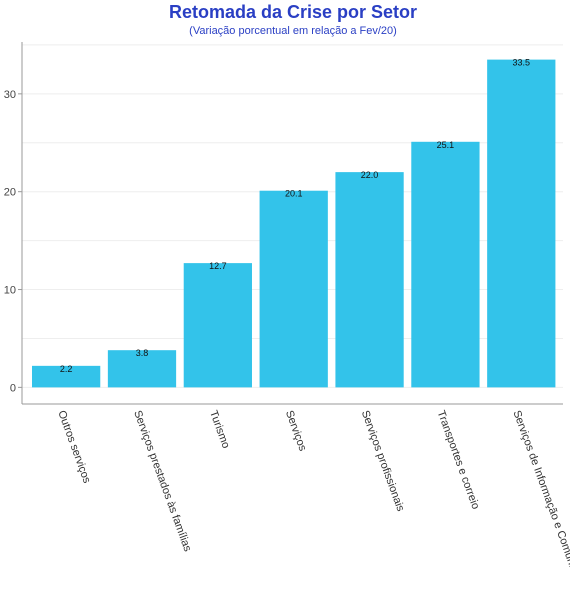 This screenshot has height=600, width=570. What do you see at coordinates (10, 291) in the screenshot?
I see `y-tick-label: 10` at bounding box center [10, 291].